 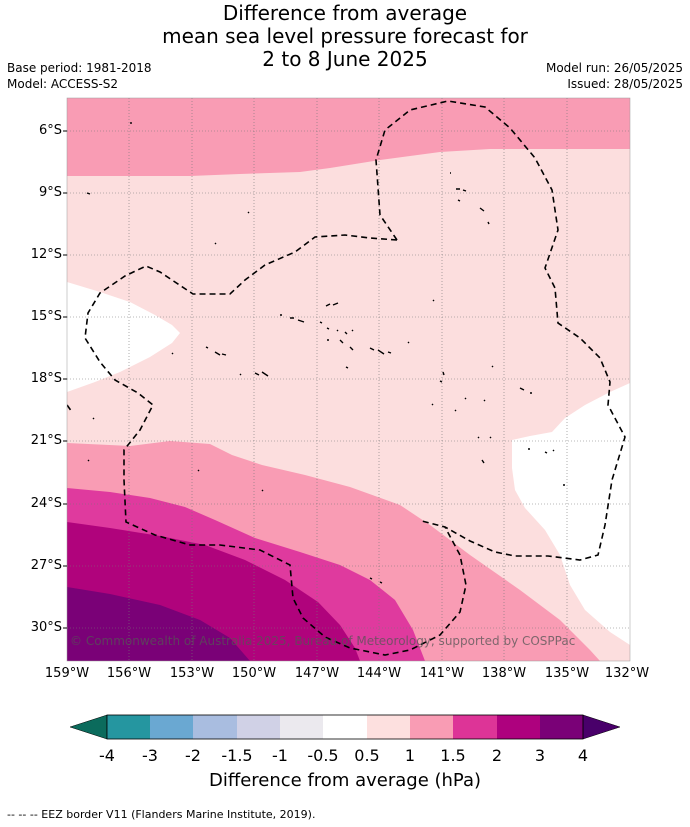 What do you see at coordinates (50, 192) in the screenshot?
I see `lat-label: 9°S` at bounding box center [50, 192].